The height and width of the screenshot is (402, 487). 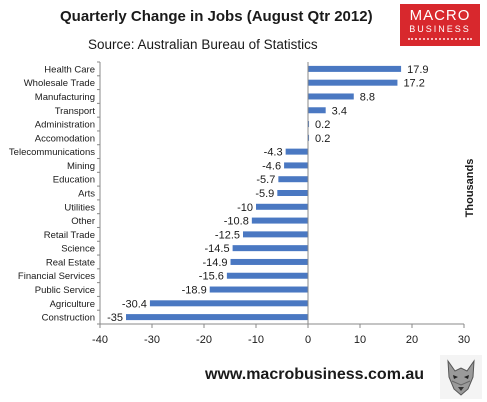 What do you see at coordinates (72, 304) in the screenshot?
I see `category-label: Agriculture` at bounding box center [72, 304].